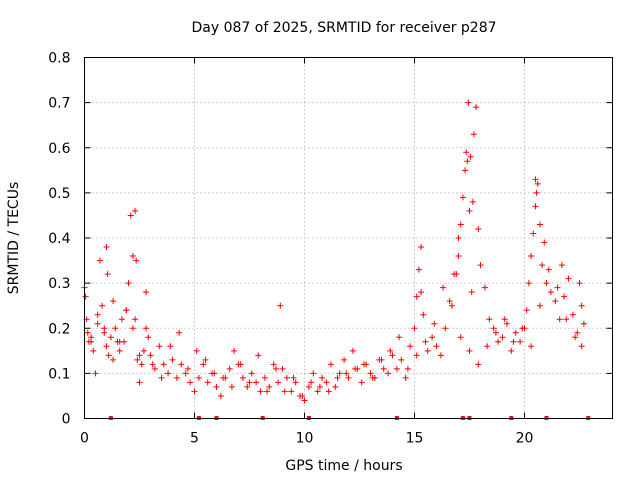 This screenshot has width=640, height=480. I want to click on y-tick-label: 0.6, so click(59, 149).